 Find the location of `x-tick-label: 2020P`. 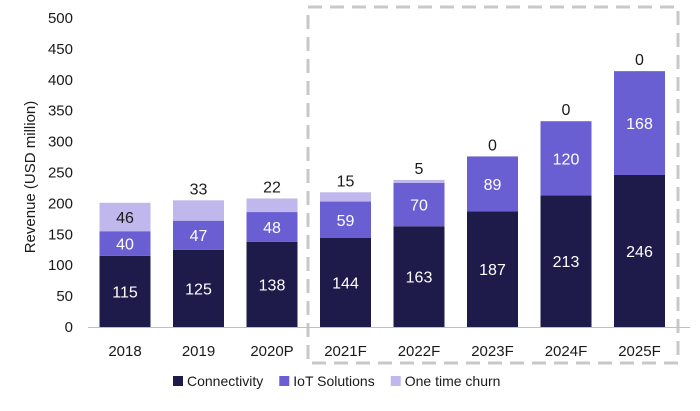

x-tick-label: 2020P is located at coordinates (271, 351).